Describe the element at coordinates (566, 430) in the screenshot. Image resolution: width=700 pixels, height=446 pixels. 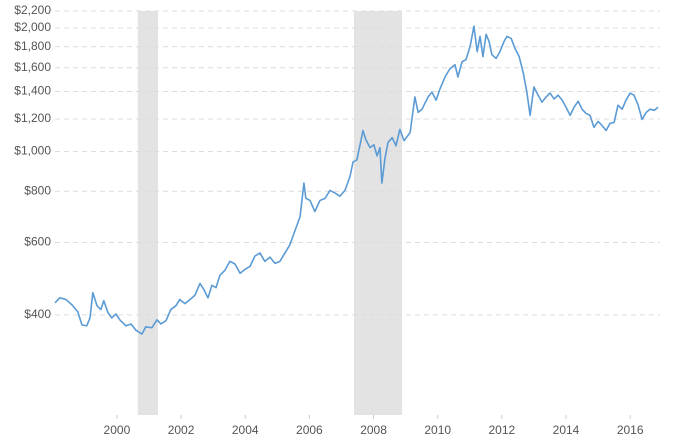
I see `x-tick-label: 2014` at that location.